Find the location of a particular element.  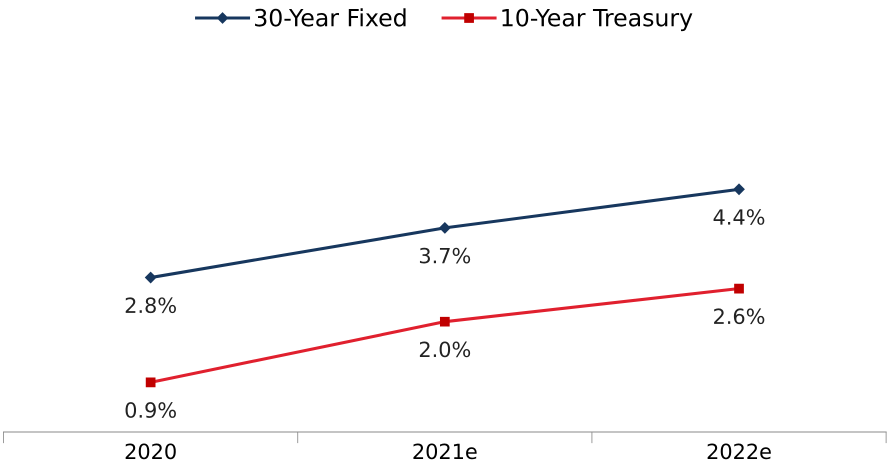

data-label: 2.6% is located at coordinates (739, 316).